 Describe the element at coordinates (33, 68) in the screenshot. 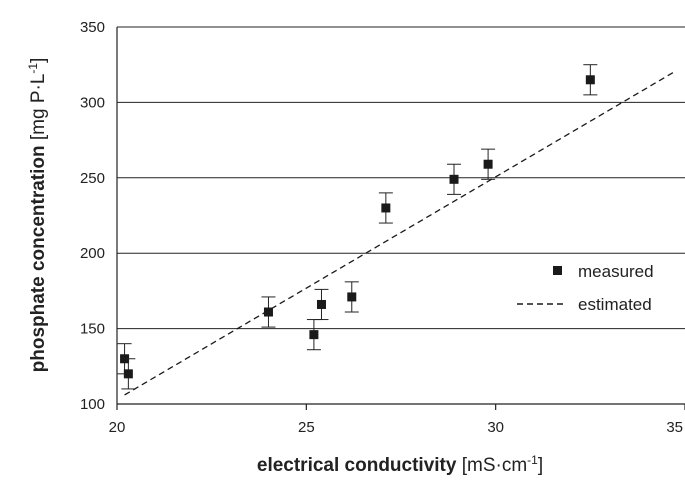

I see `y-axis-label-unit-sup: -1` at that location.